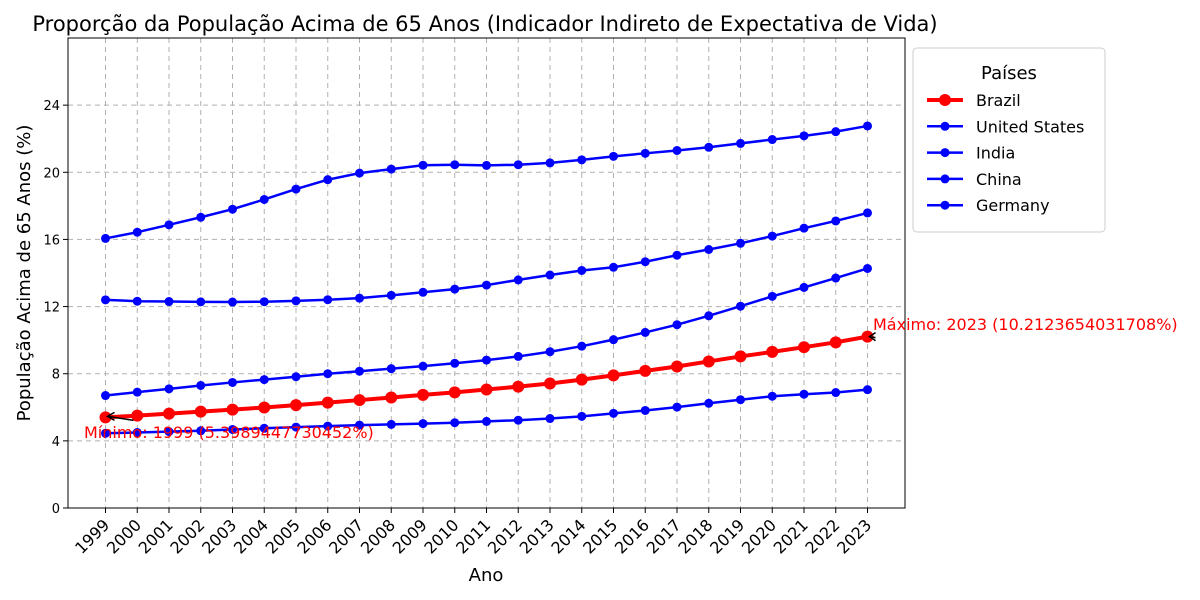 This screenshot has width=1200, height=600. I want to click on annotation-max: Máximo: 2023 (10.2123654031708%), so click(1025, 324).